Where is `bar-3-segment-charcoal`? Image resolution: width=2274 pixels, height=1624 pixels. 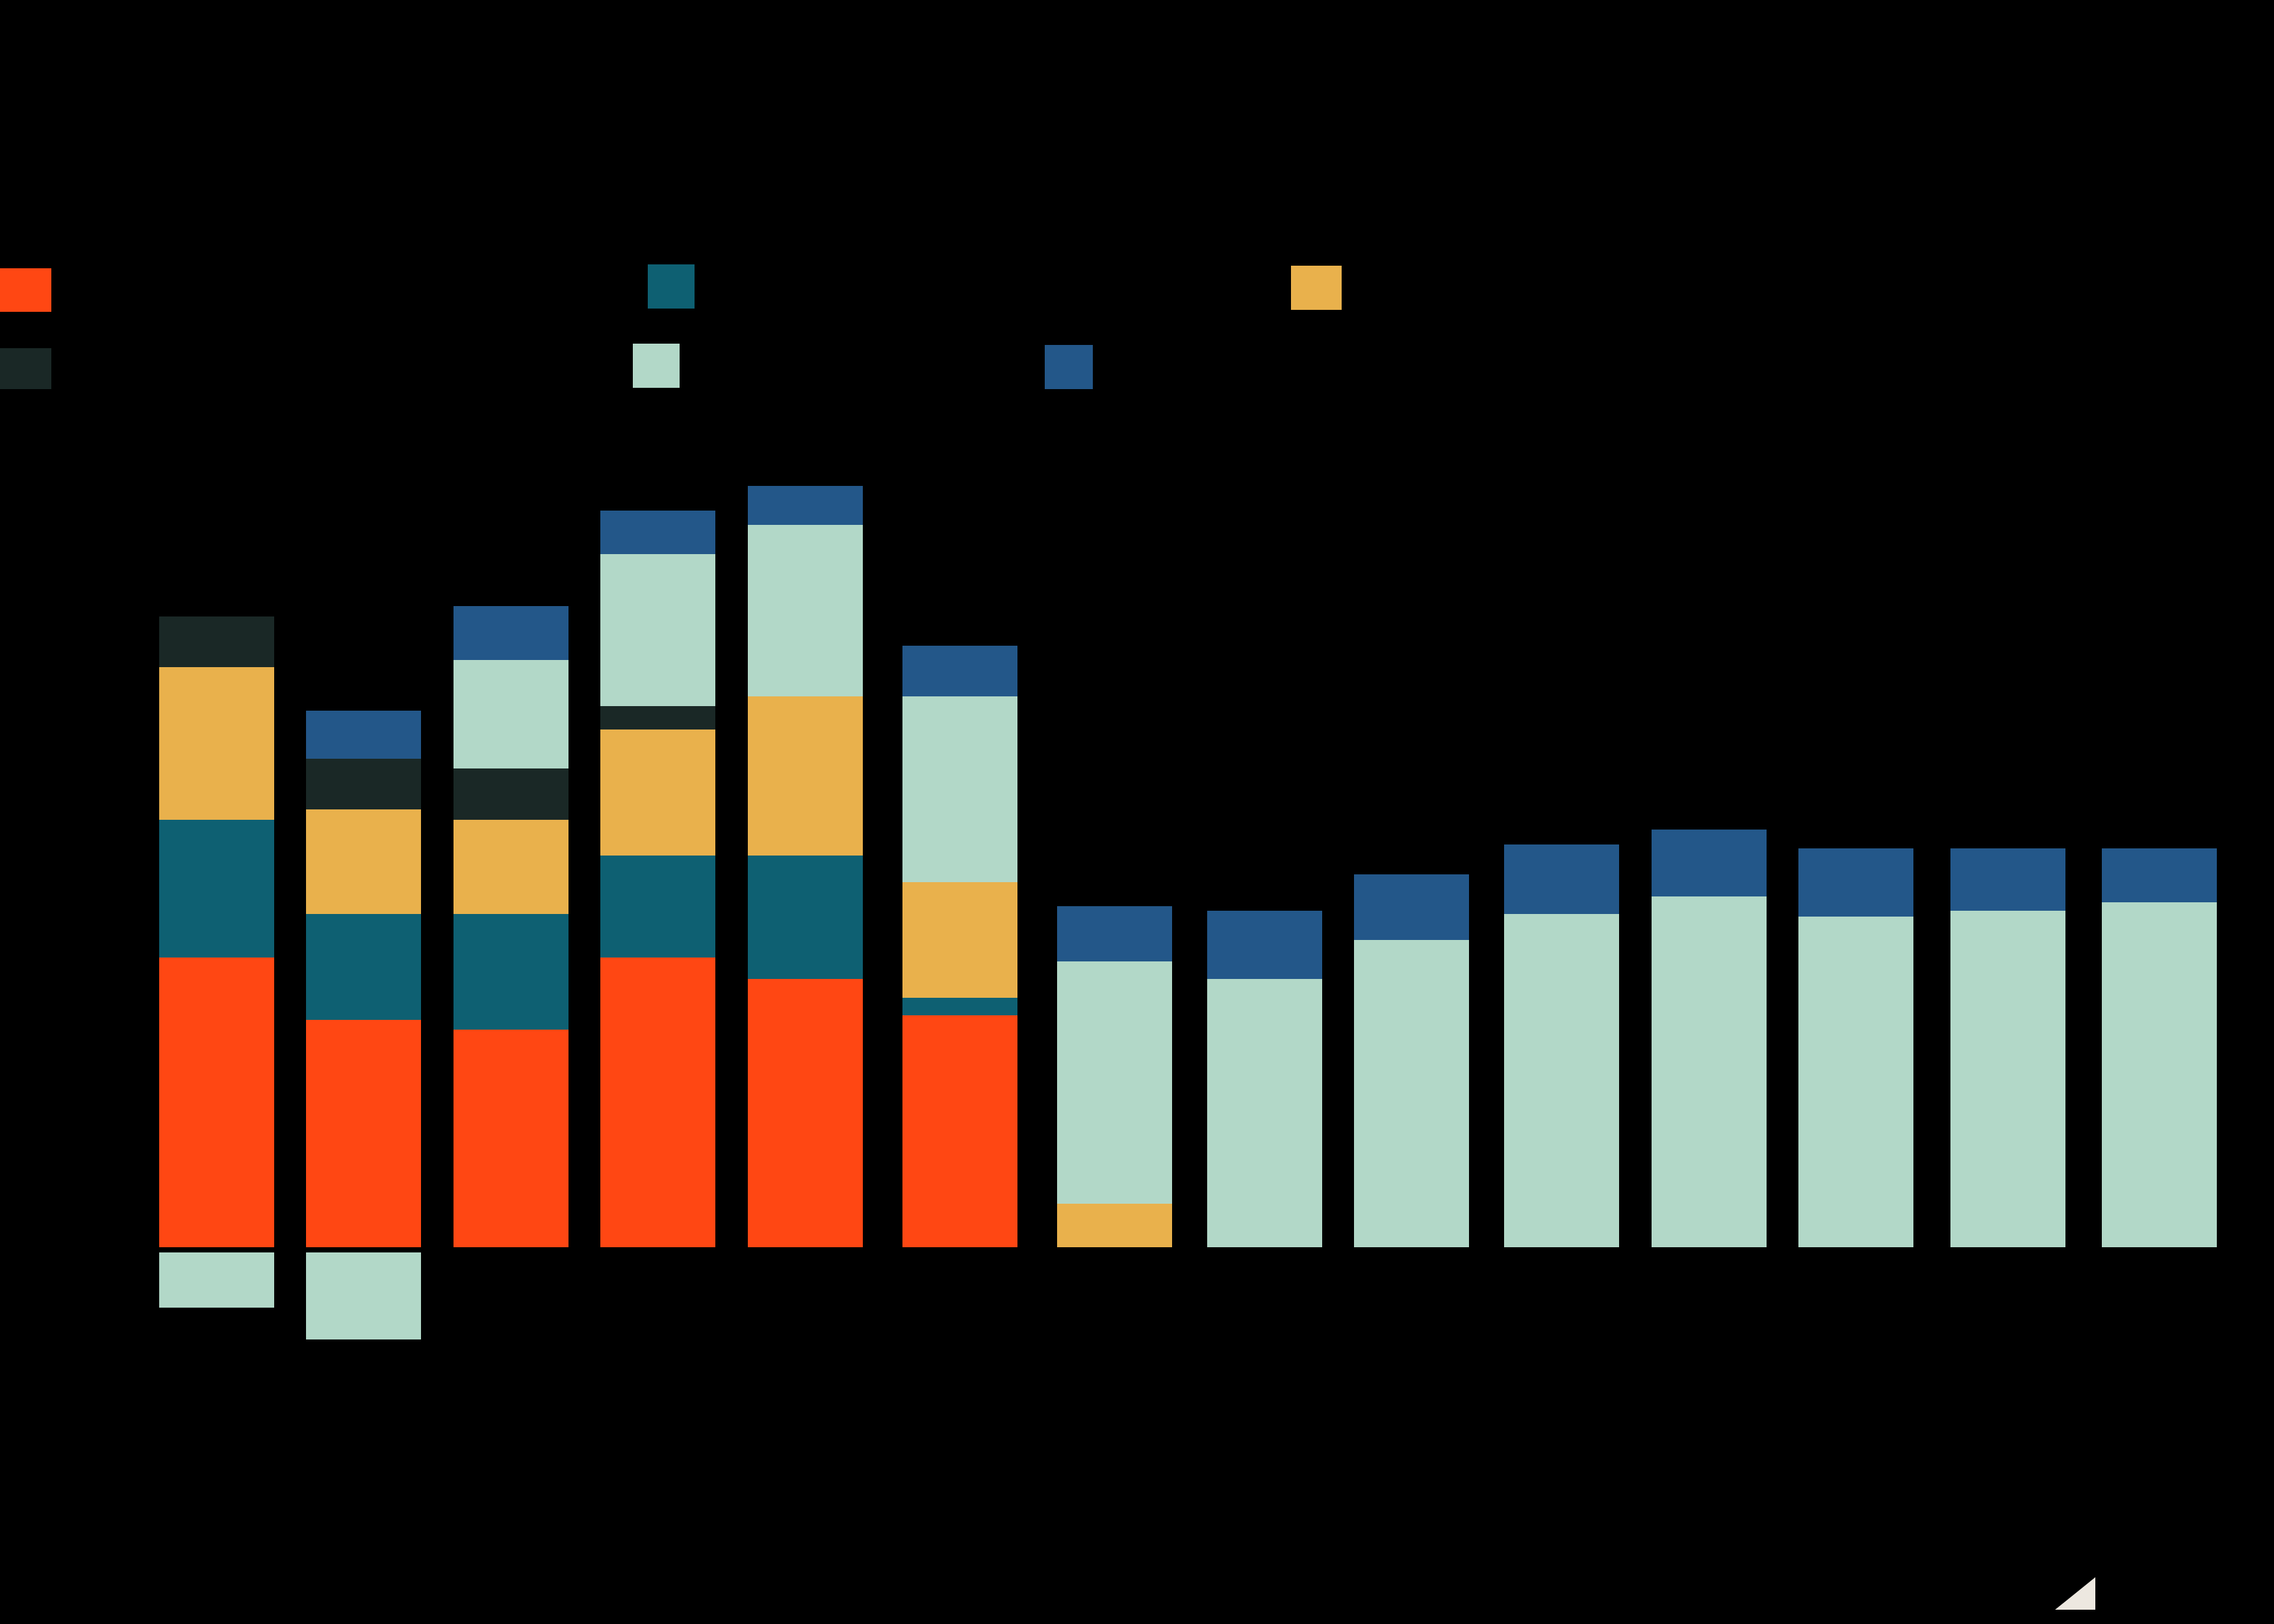
bar-3-segment-charcoal is located at coordinates (511, 794).